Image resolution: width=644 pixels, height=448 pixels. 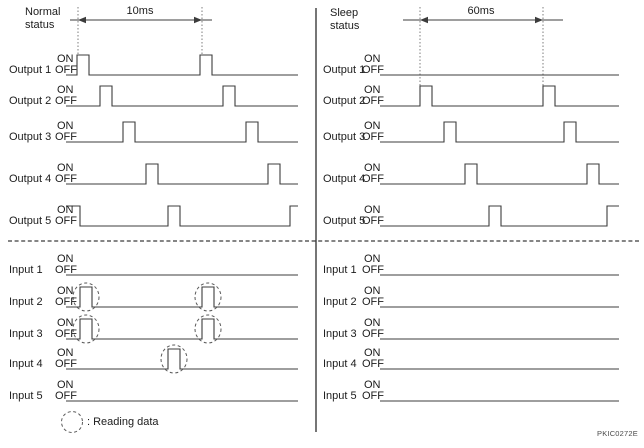 I want to click on reading-data-symbol, so click(x=72, y=422).